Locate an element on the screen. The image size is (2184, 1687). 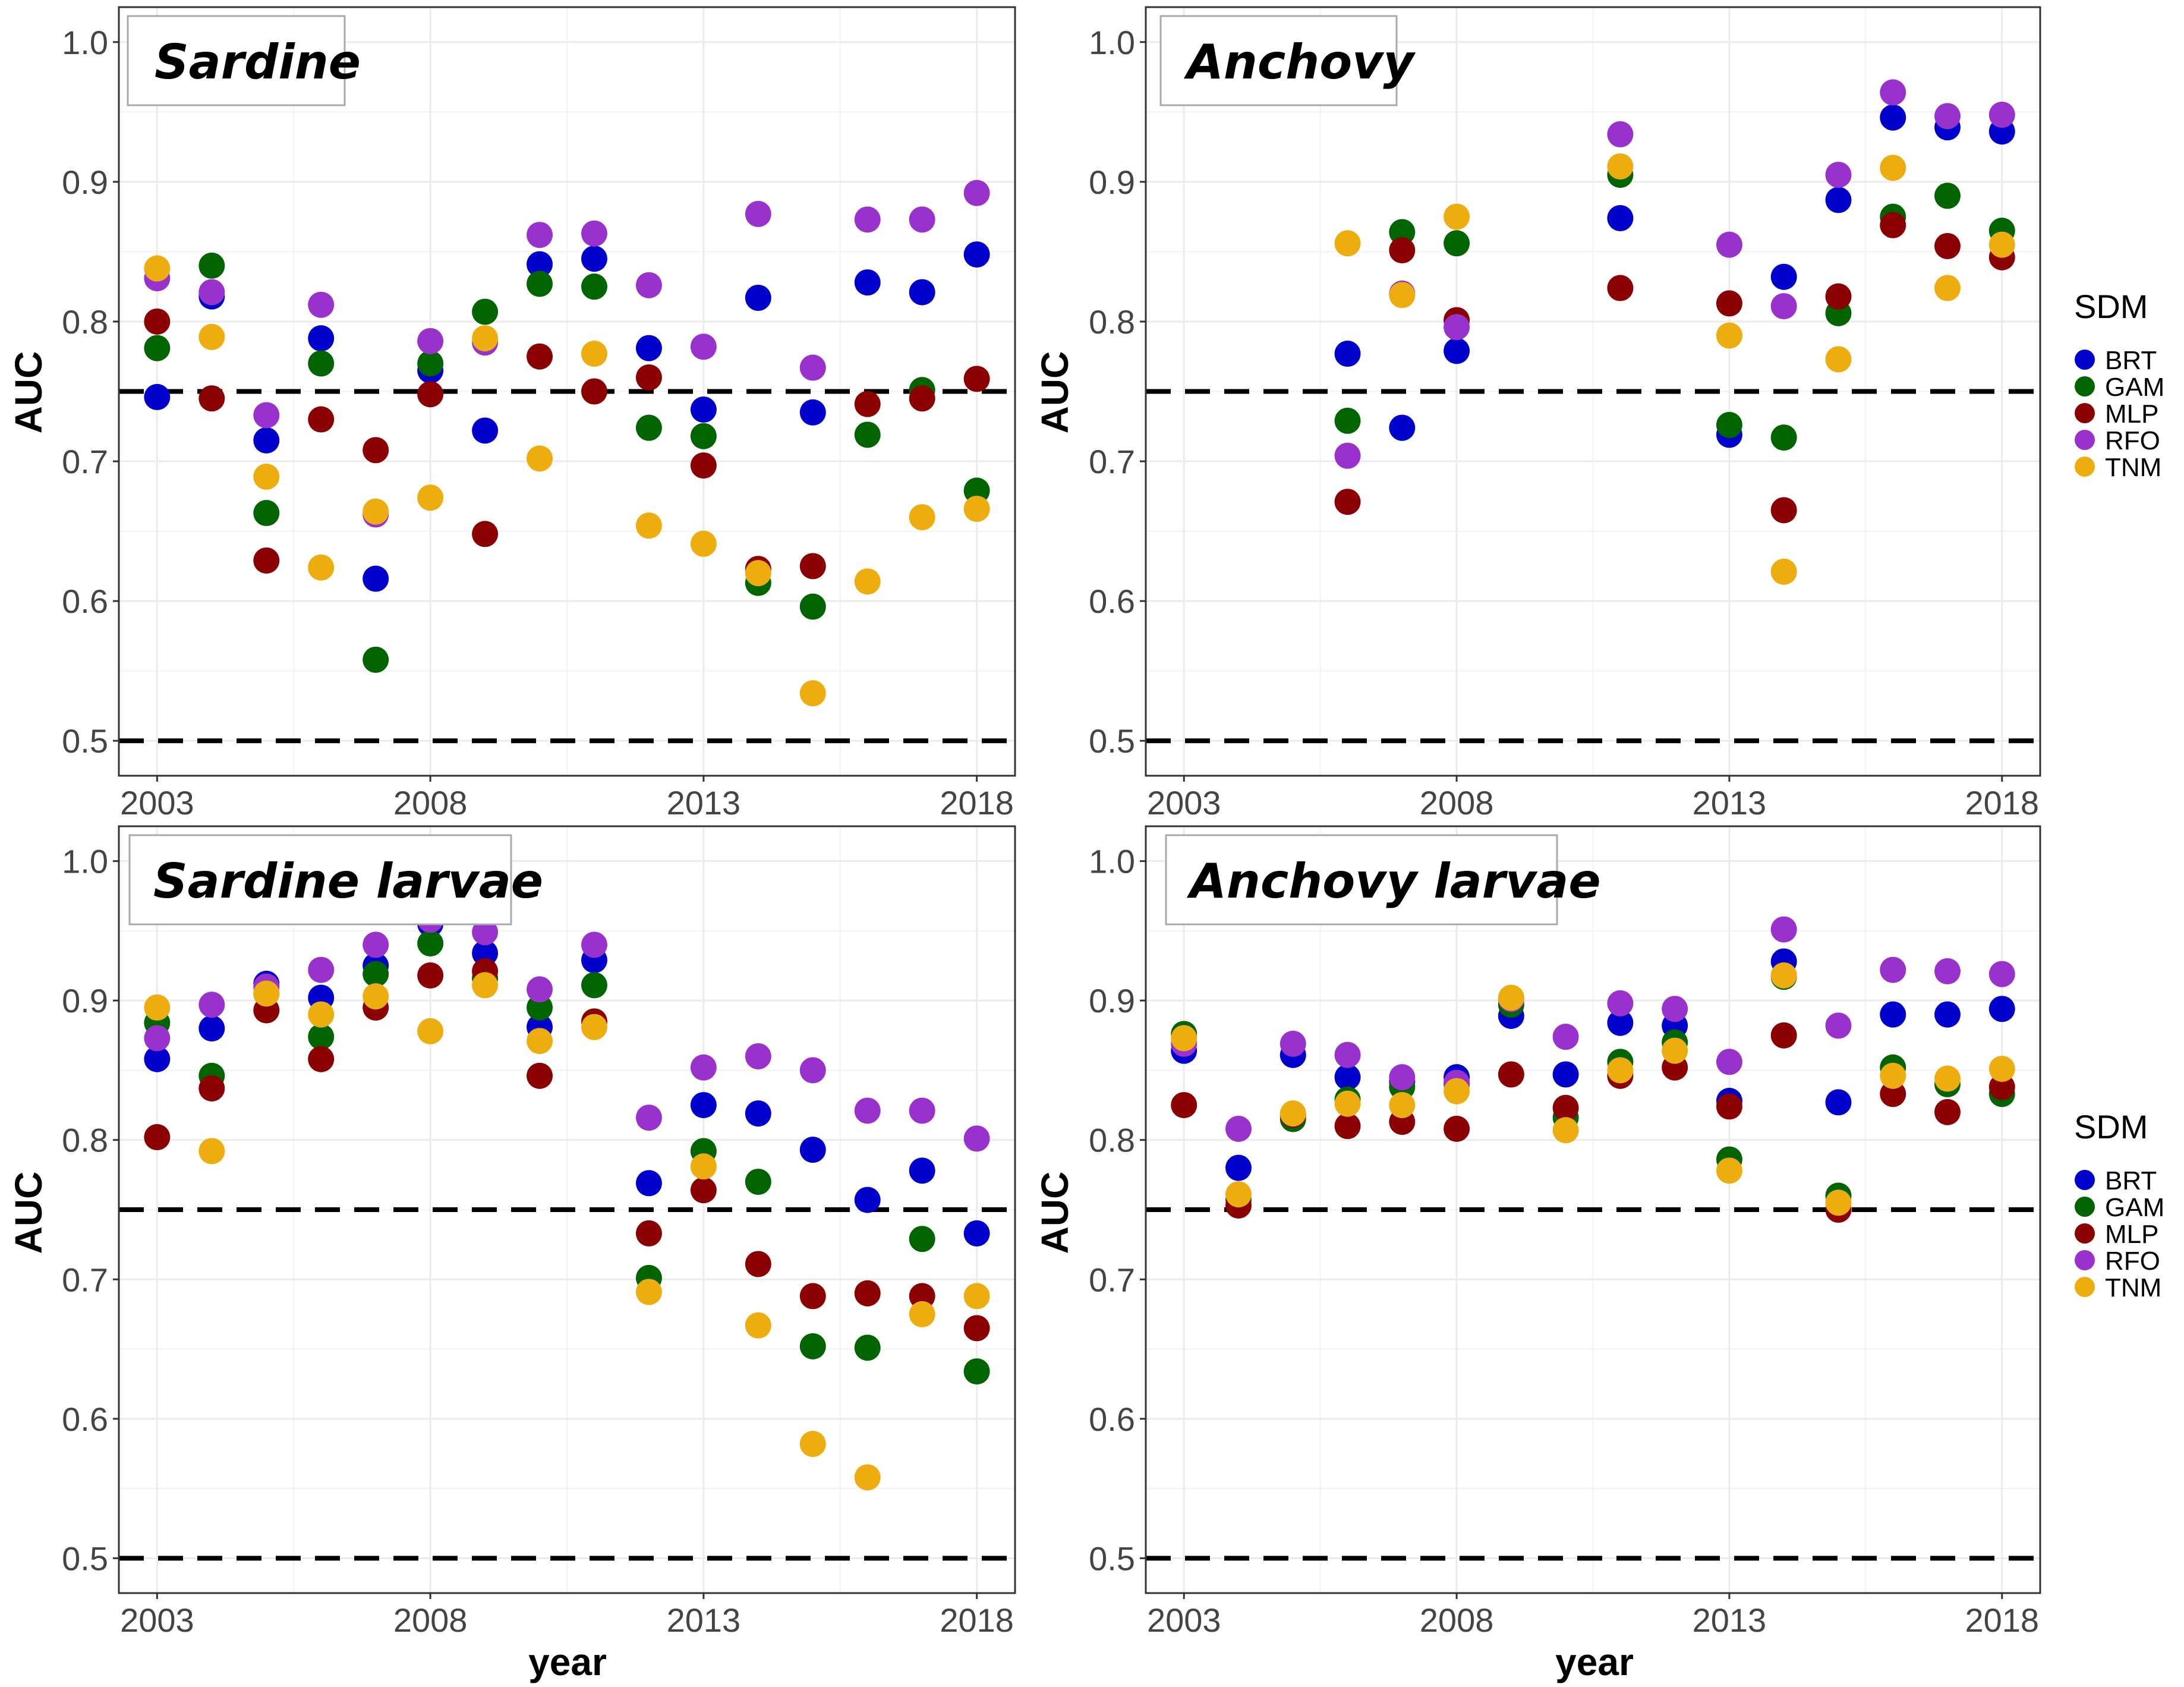
legend-title: SDM is located at coordinates (2111, 306).